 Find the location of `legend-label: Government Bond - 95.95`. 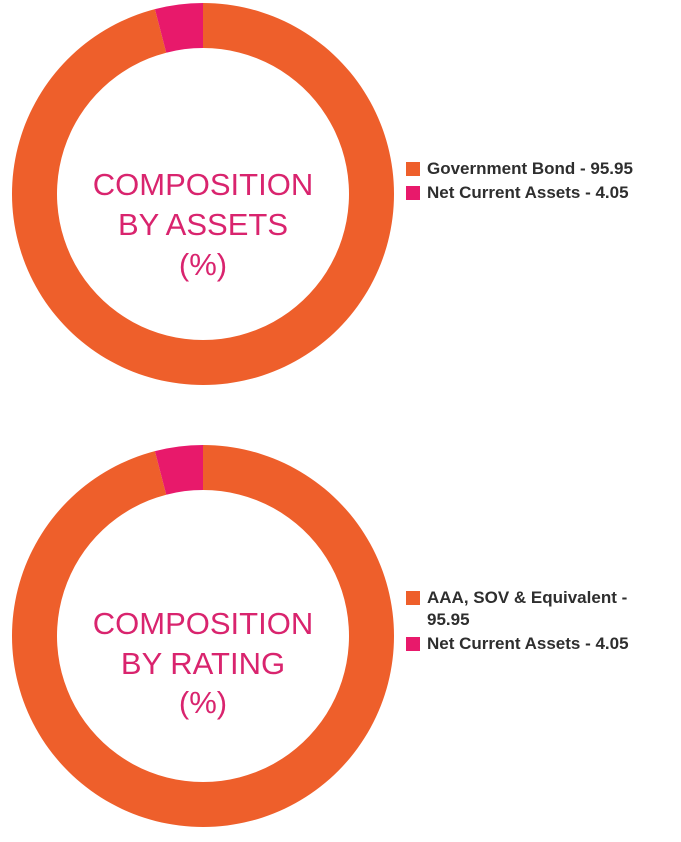

legend-label: Government Bond - 95.95 is located at coordinates (530, 168).